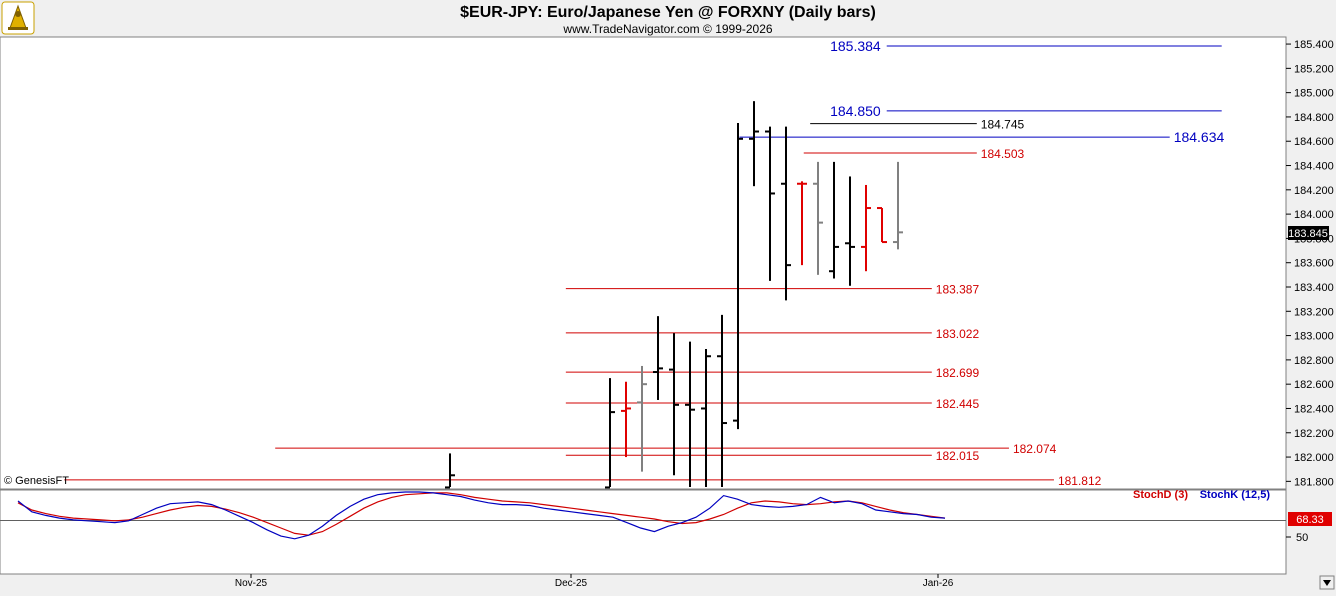 The width and height of the screenshot is (1336, 596). I want to click on price-tick-label: 182.400, so click(1314, 409).